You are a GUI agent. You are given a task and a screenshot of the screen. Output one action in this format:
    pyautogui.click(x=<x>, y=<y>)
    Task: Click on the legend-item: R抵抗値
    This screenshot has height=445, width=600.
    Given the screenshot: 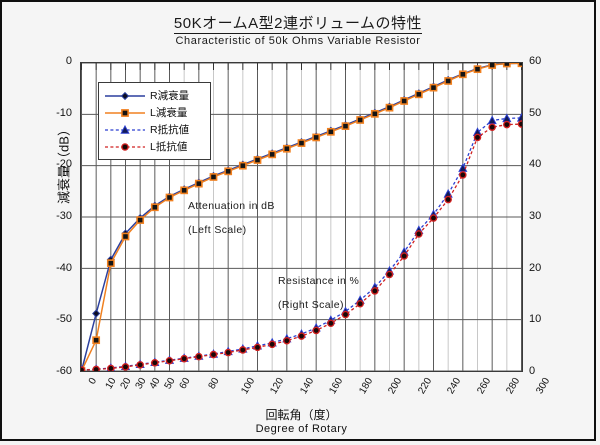 What is the action you would take?
    pyautogui.click(x=154, y=129)
    